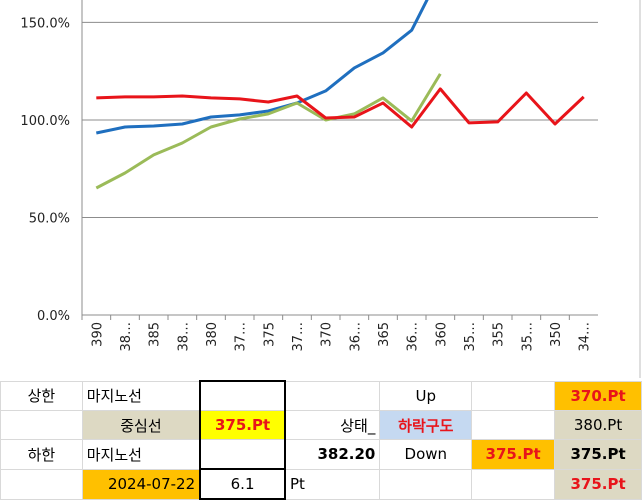  Describe the element at coordinates (141, 425) in the screenshot. I see `cell: 중심선` at that location.